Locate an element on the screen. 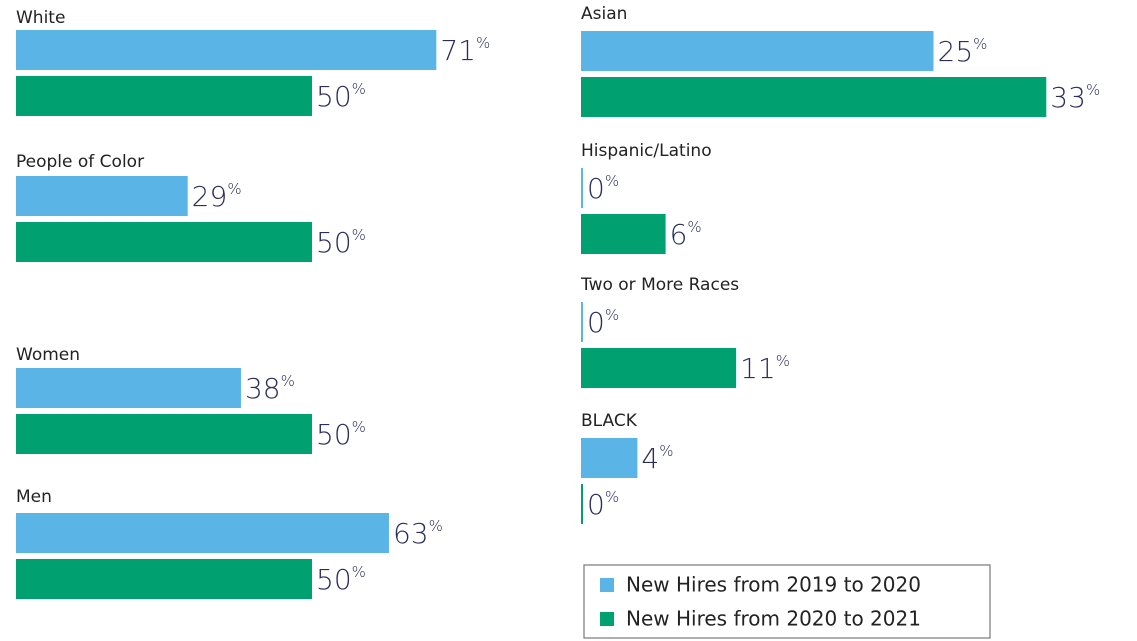 Image resolution: width=1137 pixels, height=641 pixels. value-label: 6% is located at coordinates (686, 235).